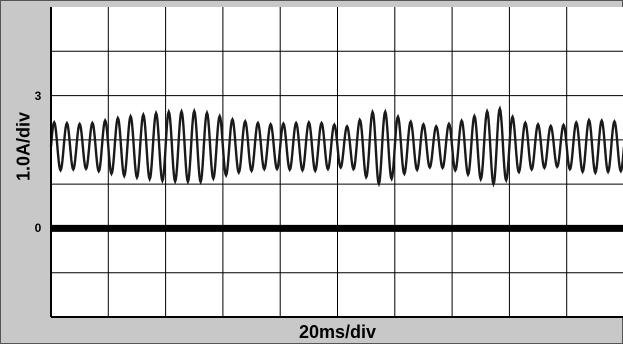 The height and width of the screenshot is (345, 623). What do you see at coordinates (337, 332) in the screenshot?
I see `x-axis-label: 20ms/div` at bounding box center [337, 332].